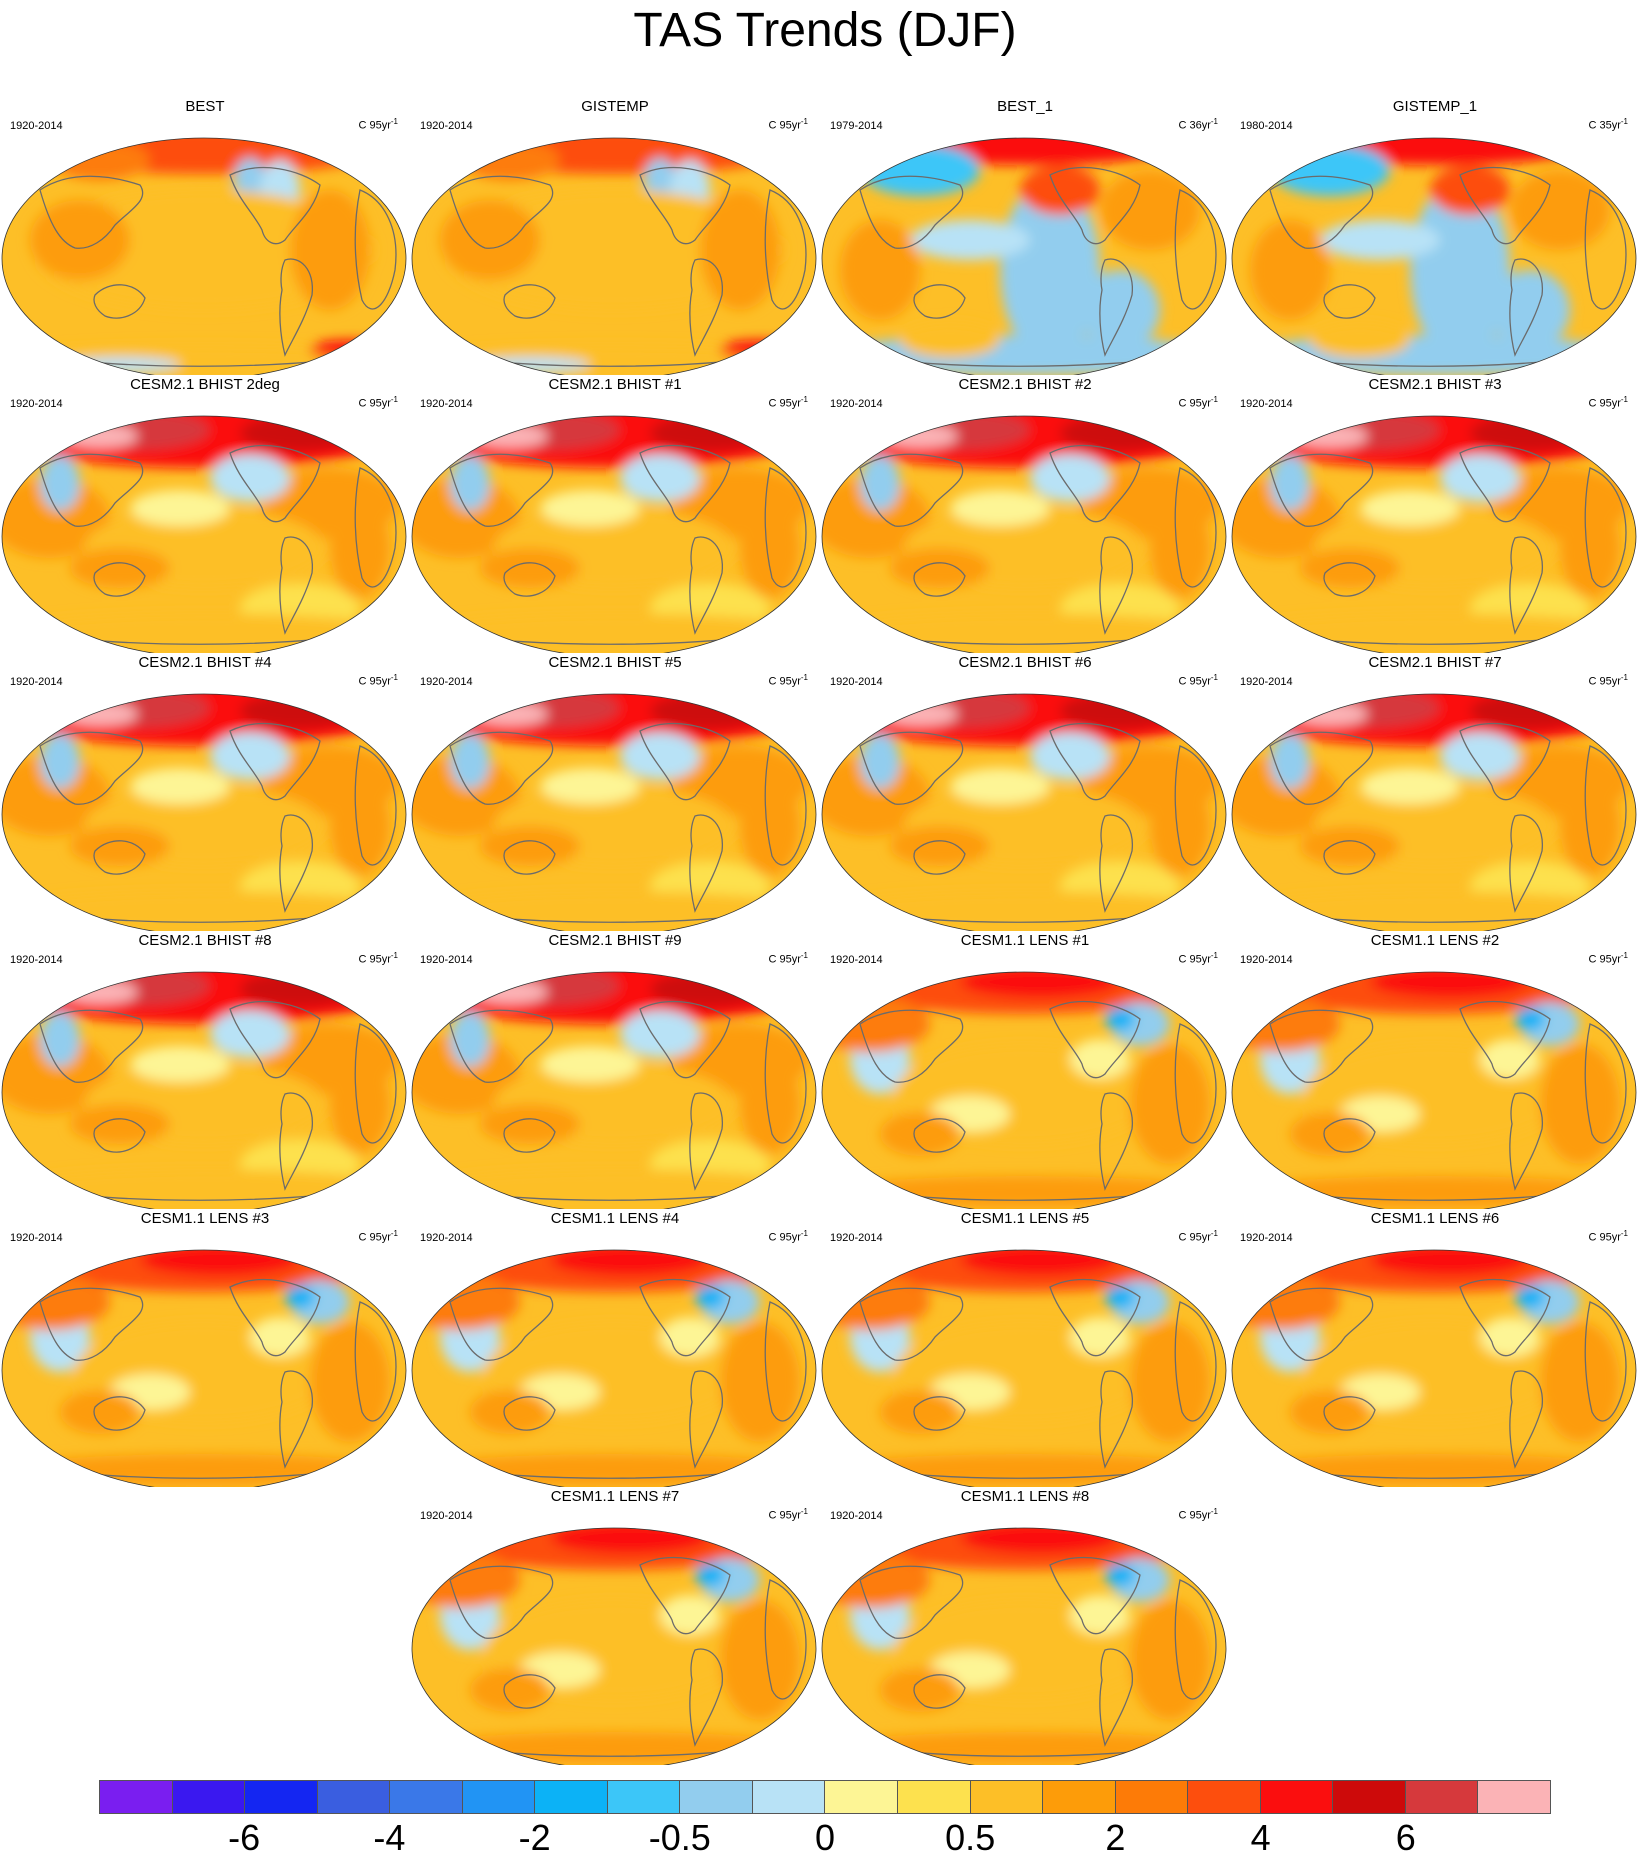  I want to click on figure-title: TAS Trends (DJF), so click(825, 30).